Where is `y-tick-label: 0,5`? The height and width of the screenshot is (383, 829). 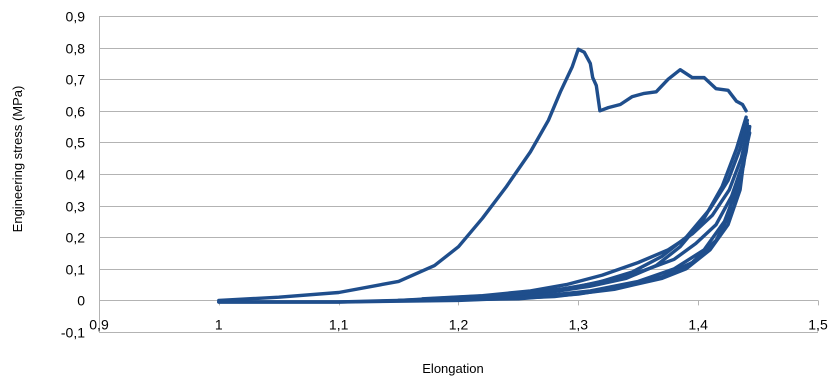
y-tick-label: 0,5 is located at coordinates (76, 143).